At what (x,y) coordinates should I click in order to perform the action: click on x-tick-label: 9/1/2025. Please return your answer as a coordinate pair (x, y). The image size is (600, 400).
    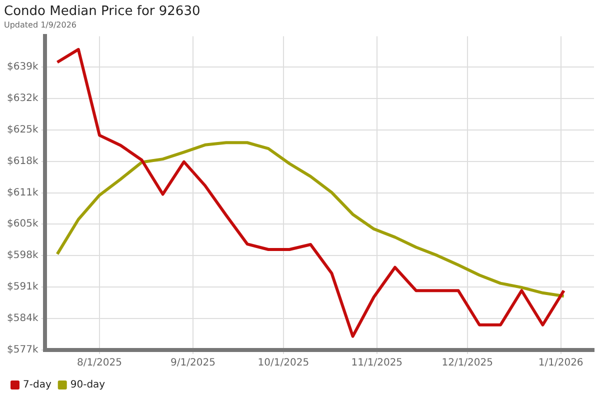
    Looking at the image, I should click on (193, 363).